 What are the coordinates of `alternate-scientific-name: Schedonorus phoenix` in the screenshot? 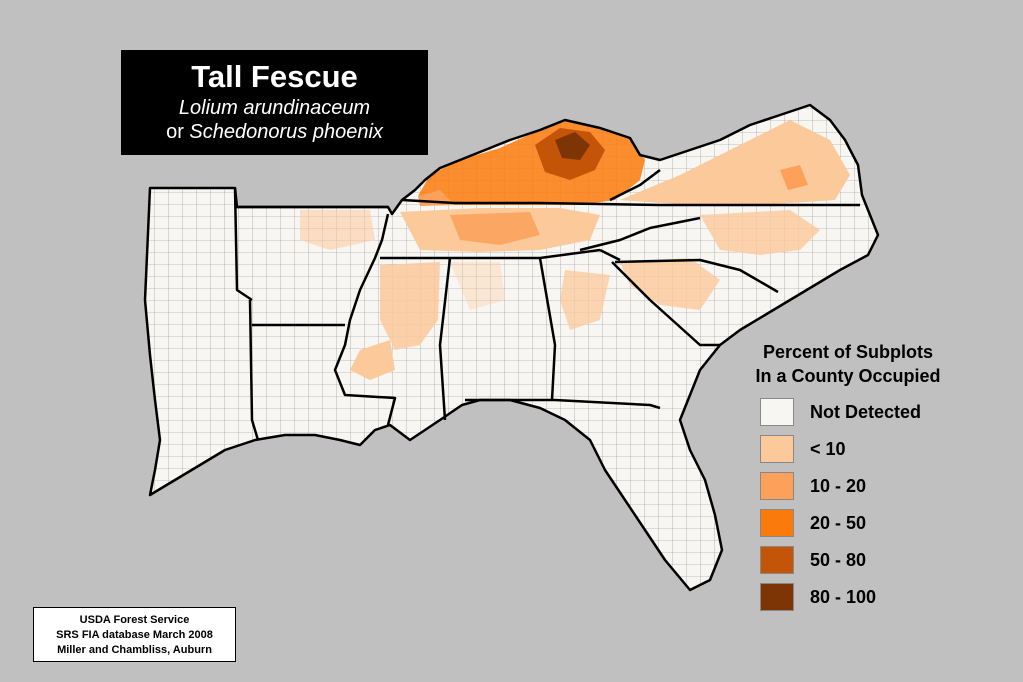 It's located at (286, 132).